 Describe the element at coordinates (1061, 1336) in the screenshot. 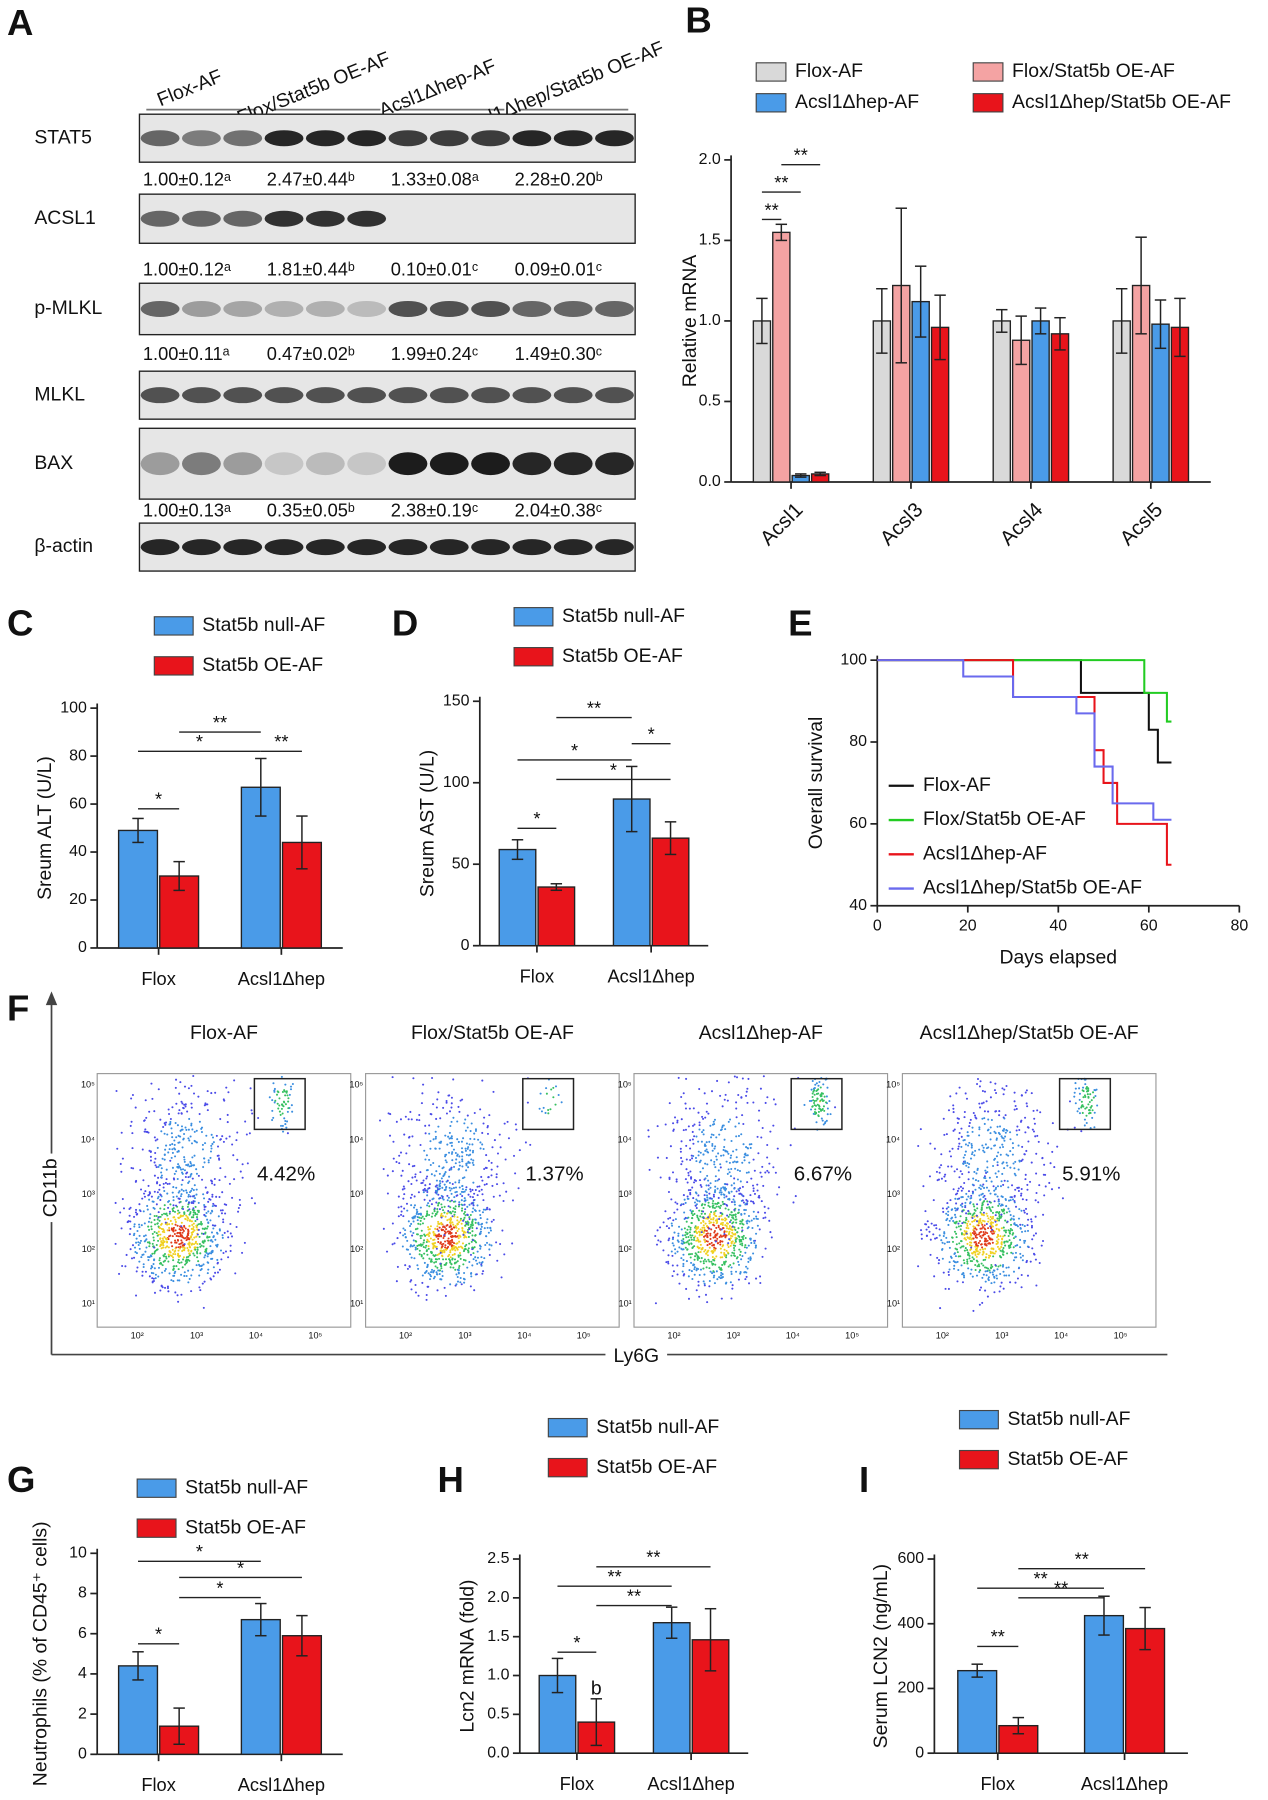

I see `x-tick-label: 10⁴` at that location.